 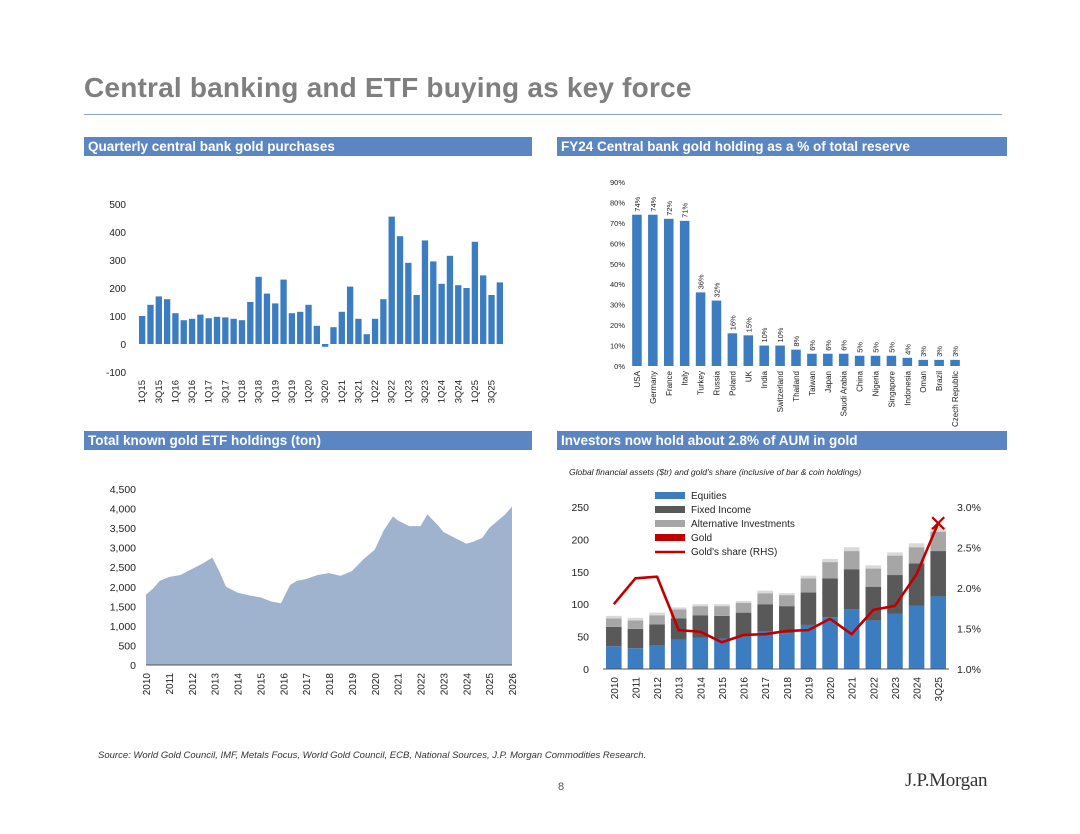 What do you see at coordinates (617, 264) in the screenshot?
I see `y-tick-label: 50%` at bounding box center [617, 264].